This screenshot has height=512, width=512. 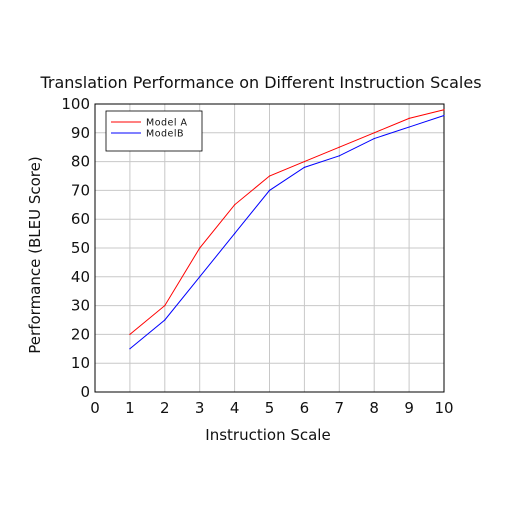 What do you see at coordinates (35, 254) in the screenshot?
I see `y-axis-label: Performance (BLEU Score)` at bounding box center [35, 254].